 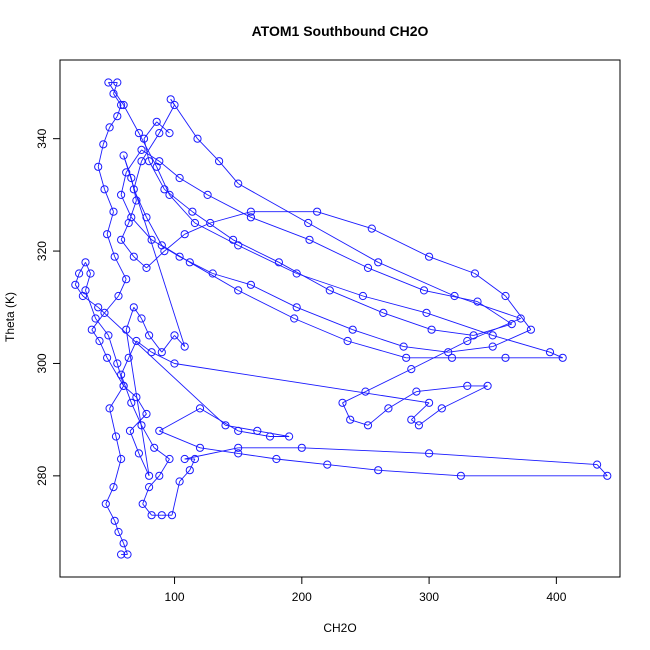 What do you see at coordinates (42, 476) in the screenshot?
I see `y-tick-label: 280` at bounding box center [42, 476].